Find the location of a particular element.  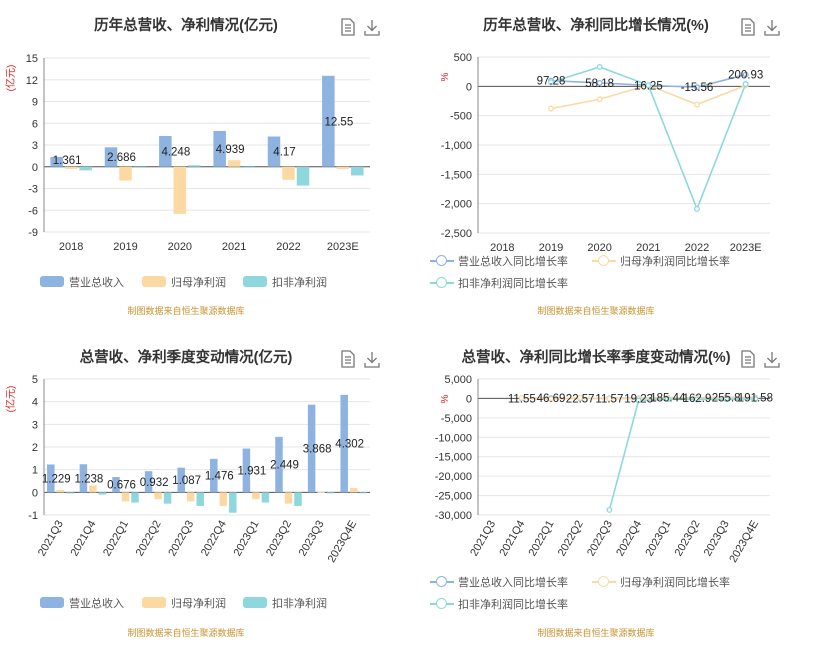

data-label: 1.361 is located at coordinates (67, 161).